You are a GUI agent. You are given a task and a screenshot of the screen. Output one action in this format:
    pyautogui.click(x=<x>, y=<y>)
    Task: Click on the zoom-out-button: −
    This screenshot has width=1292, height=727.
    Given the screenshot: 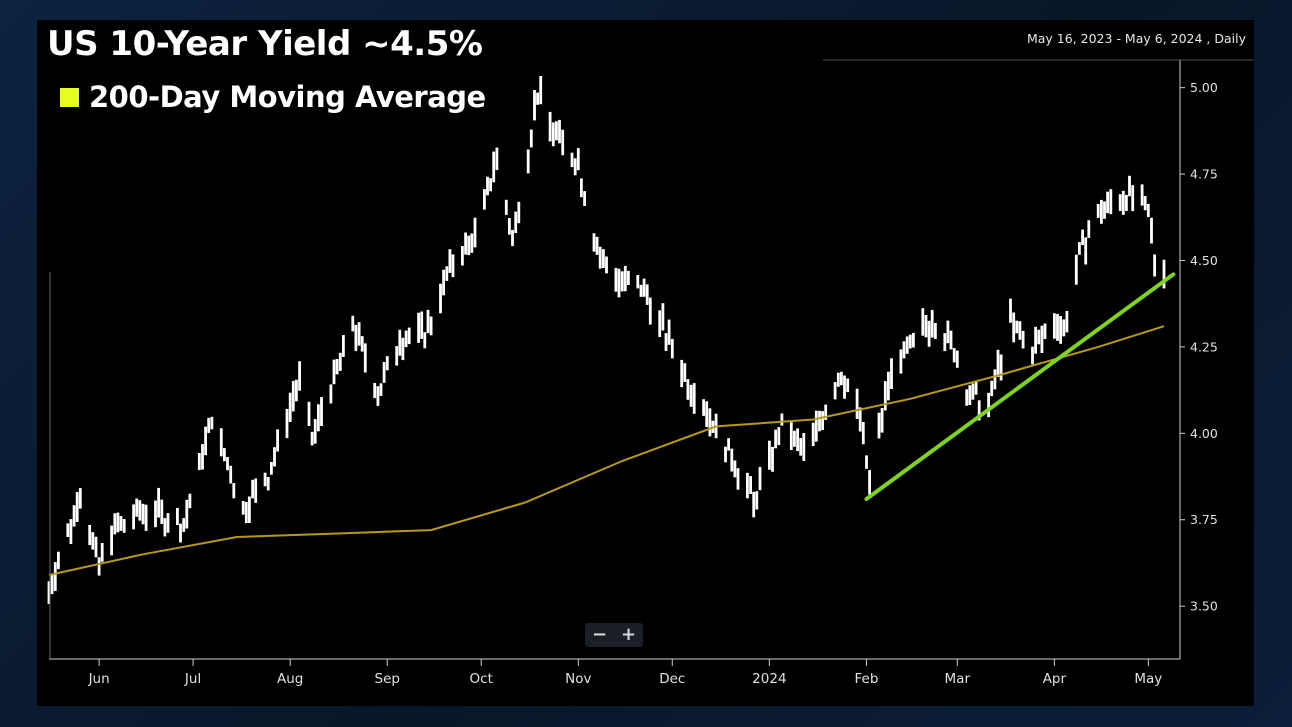 What is the action you would take?
    pyautogui.click(x=599, y=634)
    